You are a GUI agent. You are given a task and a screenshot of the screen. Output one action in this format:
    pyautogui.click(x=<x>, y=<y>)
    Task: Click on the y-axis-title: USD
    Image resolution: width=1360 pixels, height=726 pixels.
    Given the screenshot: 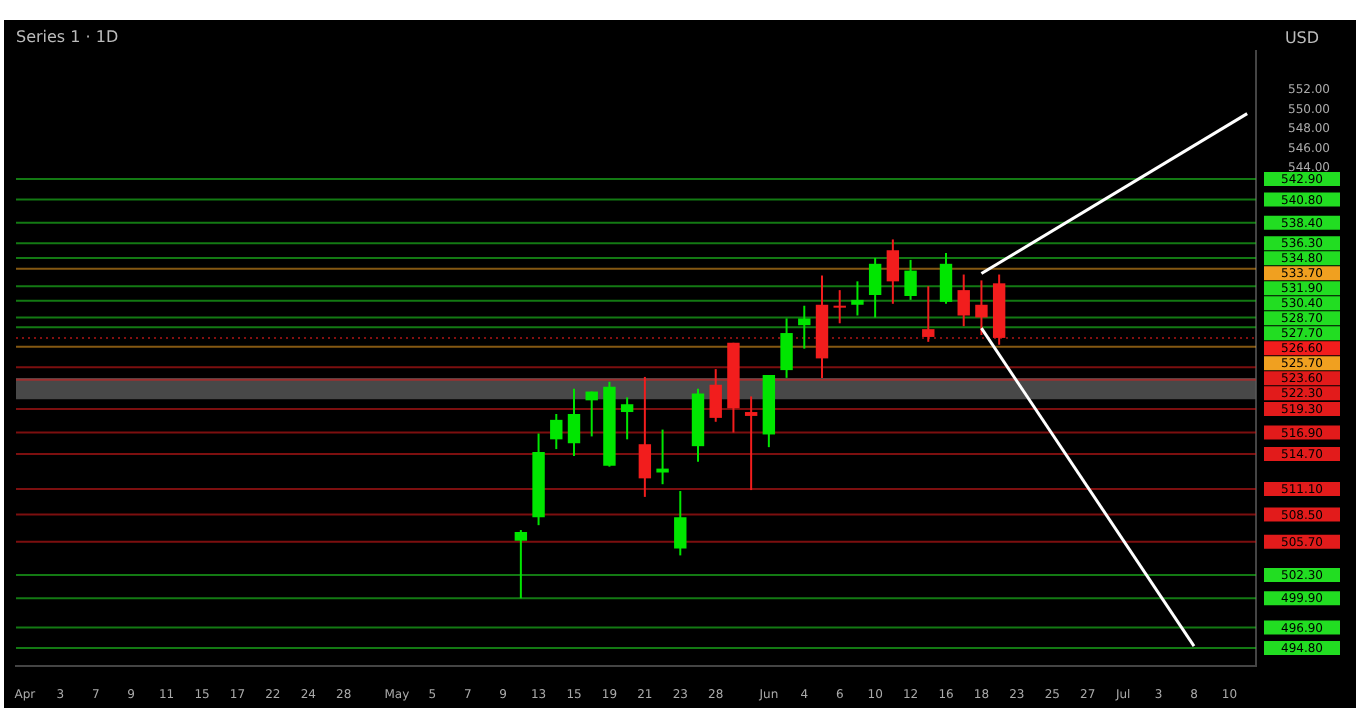 What is the action you would take?
    pyautogui.click(x=1302, y=38)
    